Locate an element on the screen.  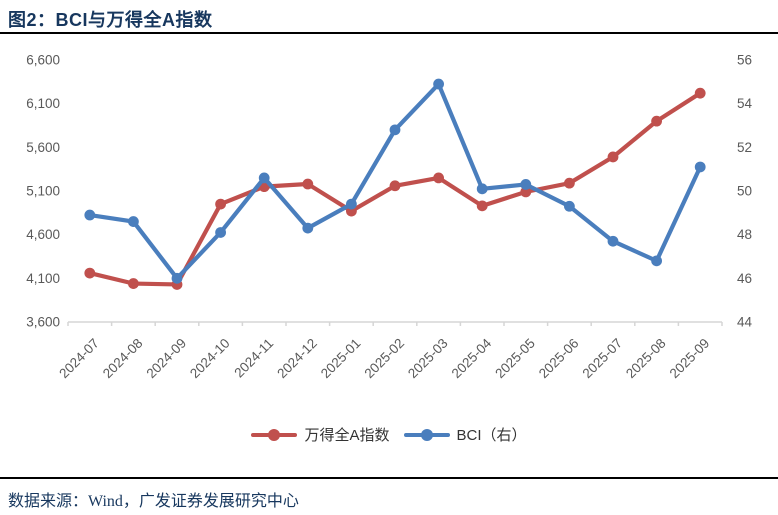
svg-text: 2024-11 is located at coordinates (253, 358).